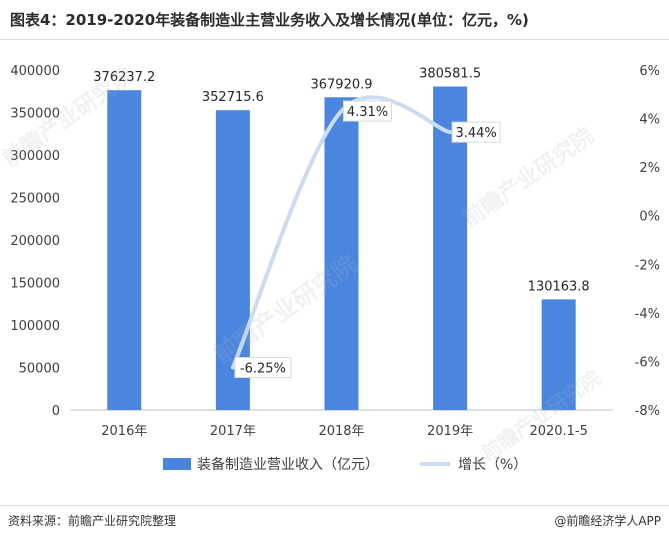  What do you see at coordinates (35, 156) in the screenshot?
I see `y-tick-label: 300000` at bounding box center [35, 156].